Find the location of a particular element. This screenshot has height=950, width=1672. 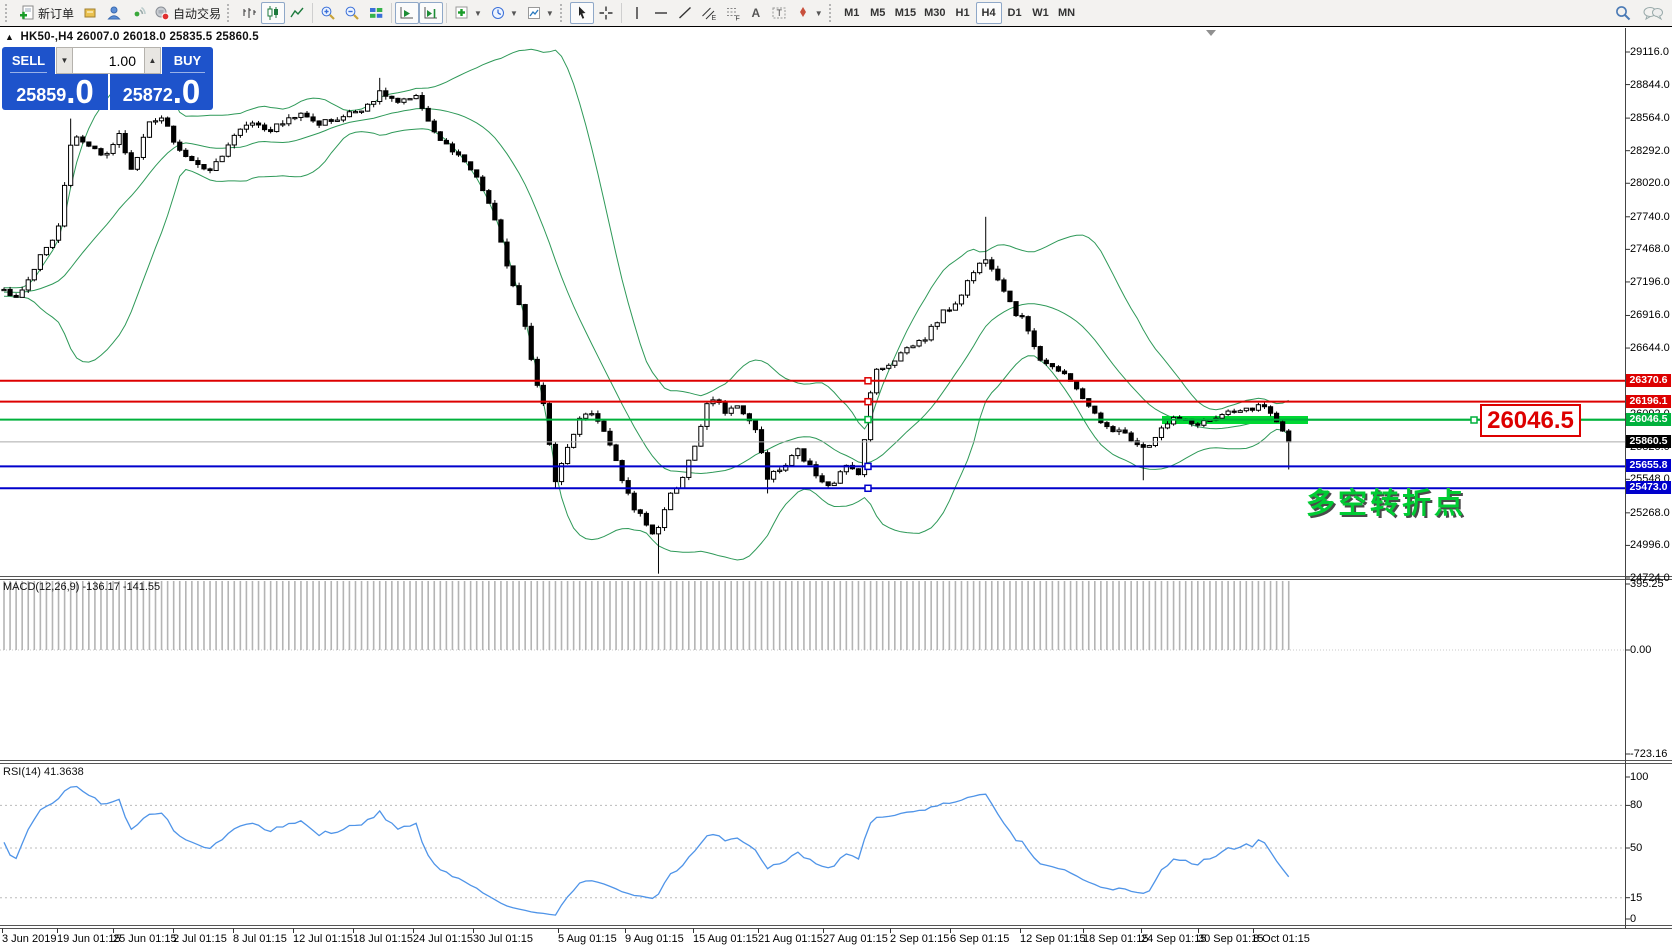

new-order-button: 新订单 is located at coordinates (46, 13).